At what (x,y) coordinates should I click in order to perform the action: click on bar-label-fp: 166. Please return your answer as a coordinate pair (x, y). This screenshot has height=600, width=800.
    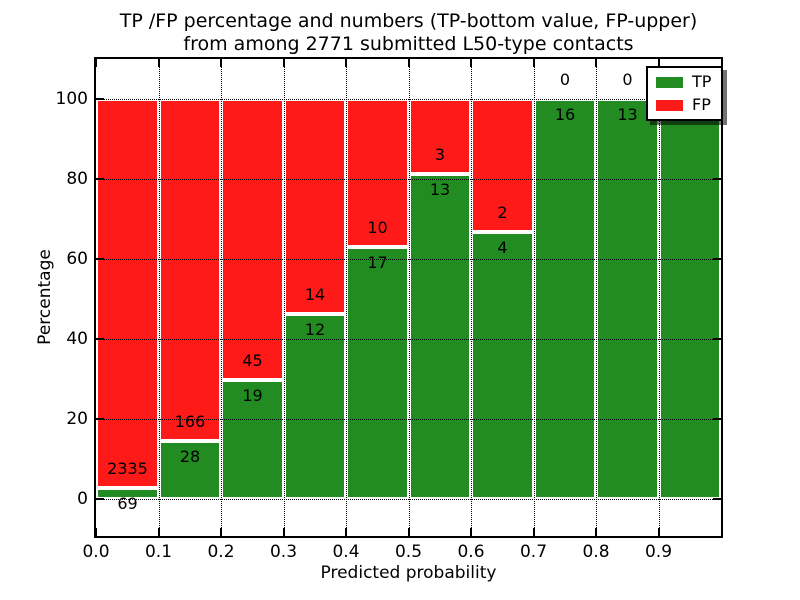
    Looking at the image, I should click on (190, 422).